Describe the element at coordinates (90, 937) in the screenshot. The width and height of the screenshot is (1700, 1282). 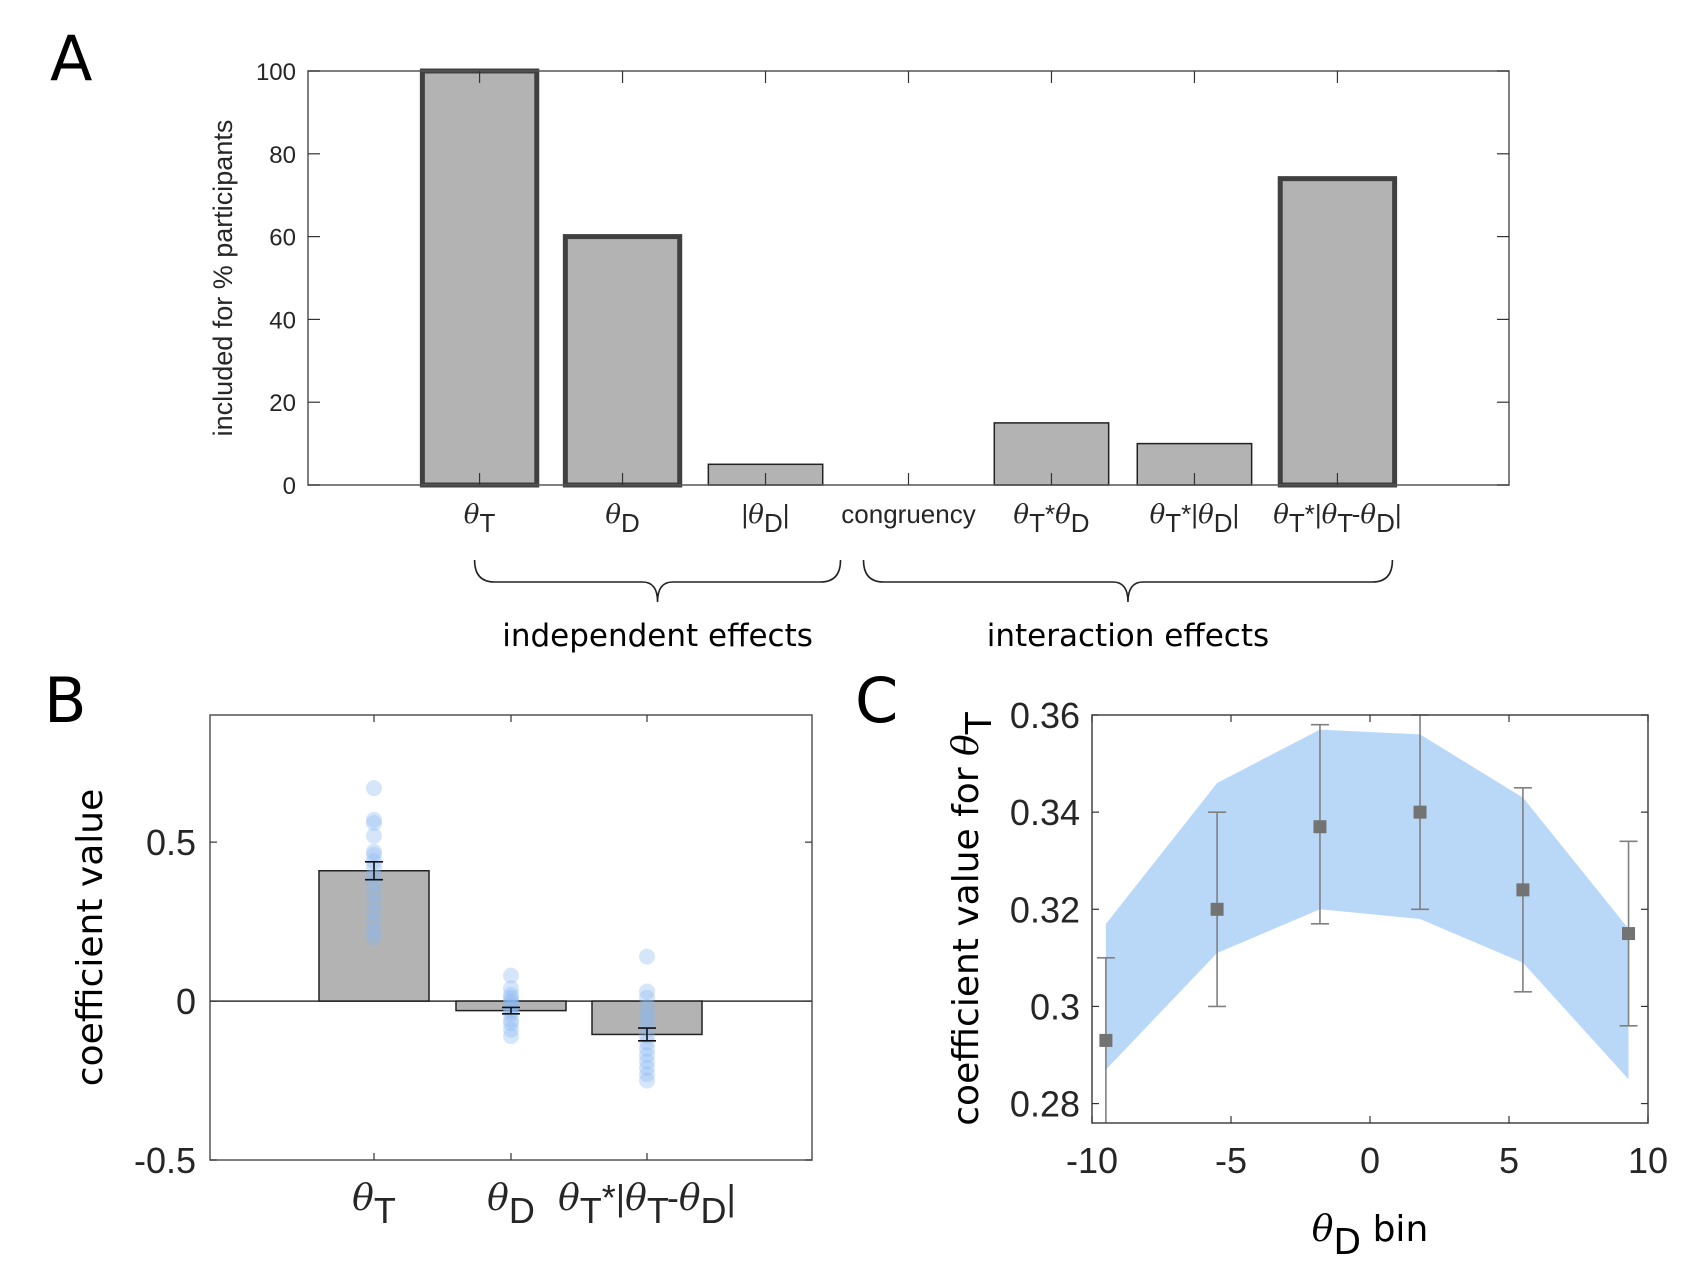
I see `panel-b-ylabel: coefficient value` at that location.